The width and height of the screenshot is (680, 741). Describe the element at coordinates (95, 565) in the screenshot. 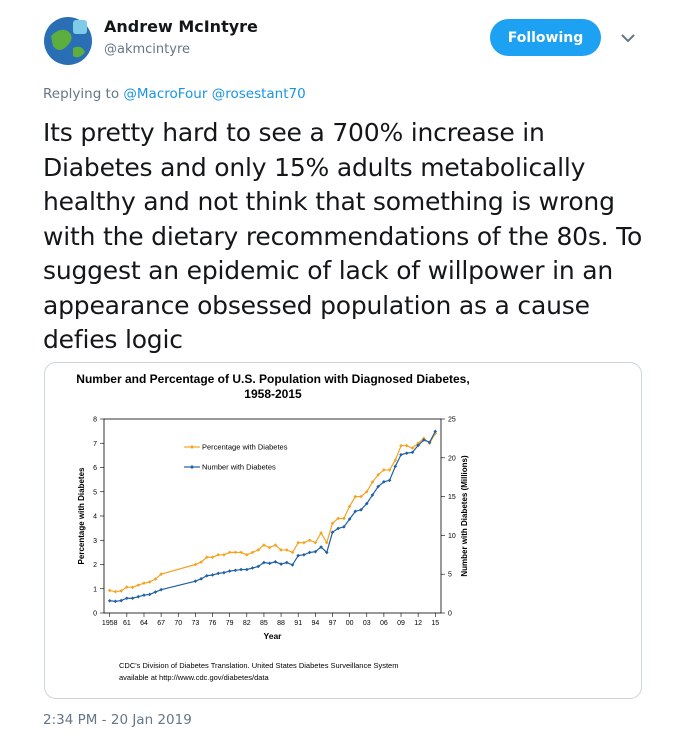

I see `y-tick-label: 2` at that location.